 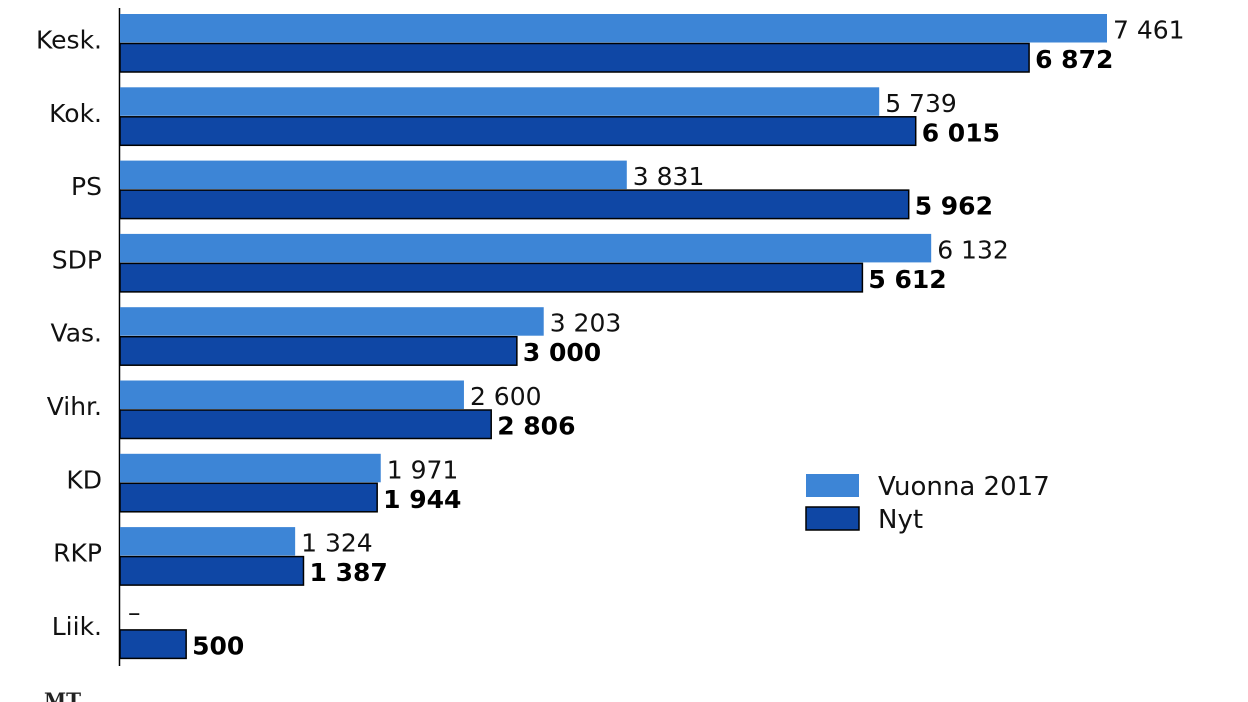 I want to click on value-label-2017: 2 600, so click(x=506, y=396).